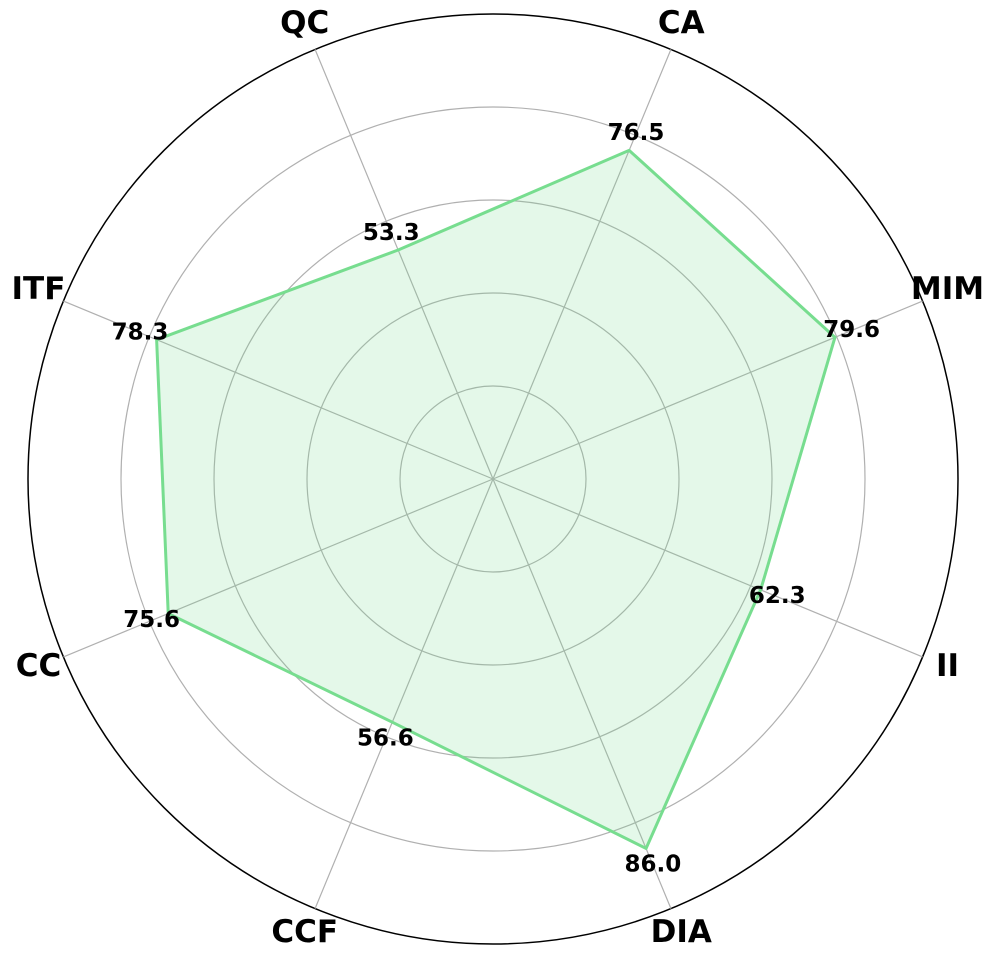  What do you see at coordinates (681, 23) in the screenshot?
I see `category-label: CA` at bounding box center [681, 23].